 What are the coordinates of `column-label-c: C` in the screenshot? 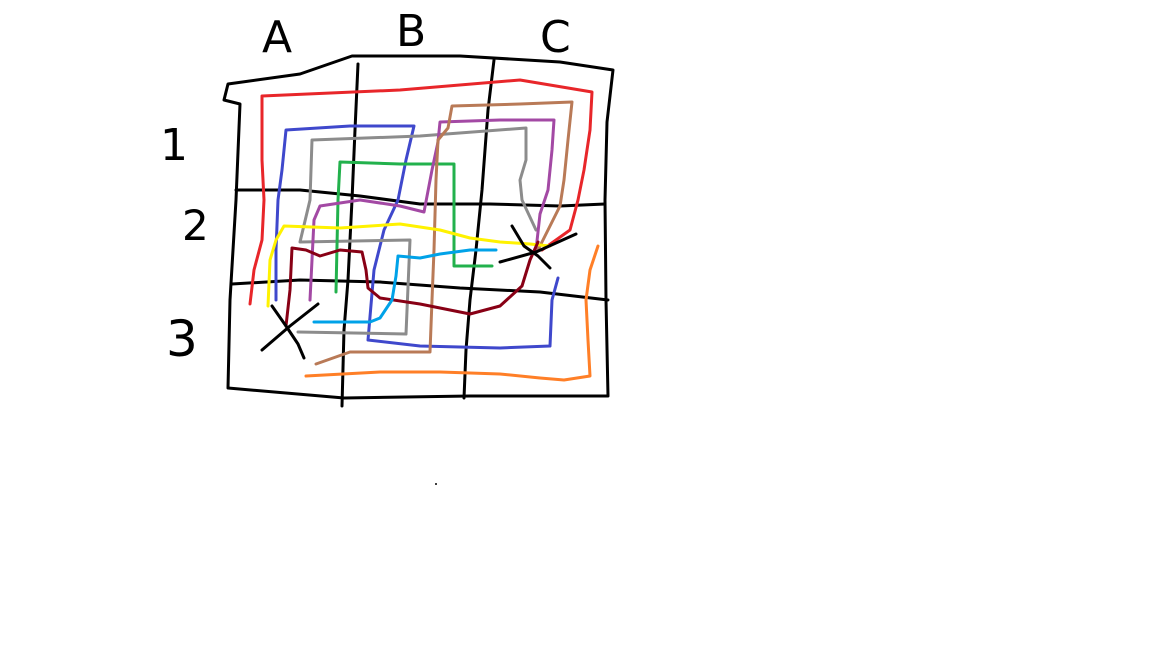 It's located at (555, 37).